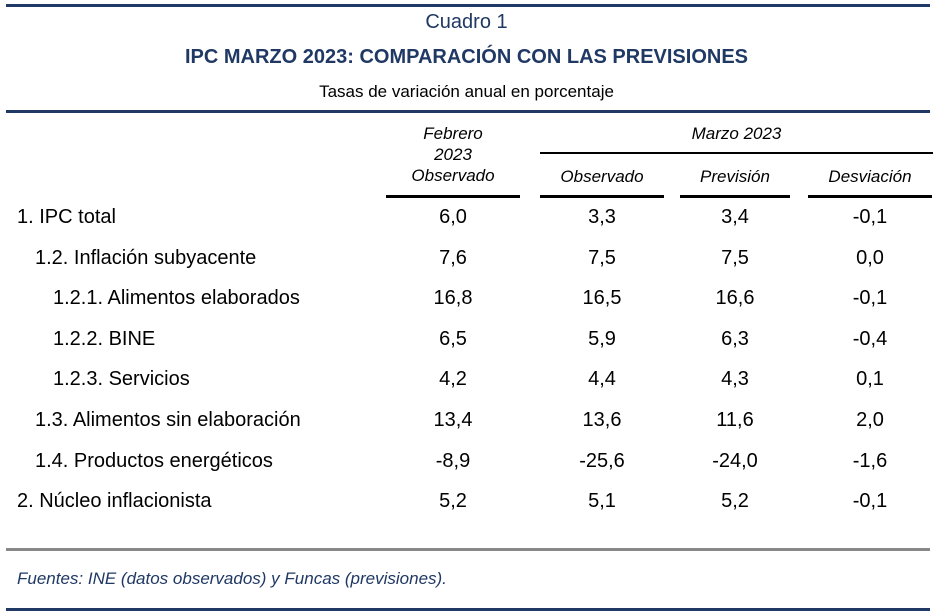 This screenshot has width=933, height=616. Describe the element at coordinates (870, 258) in the screenshot. I see `table-cell: 0,0` at that location.